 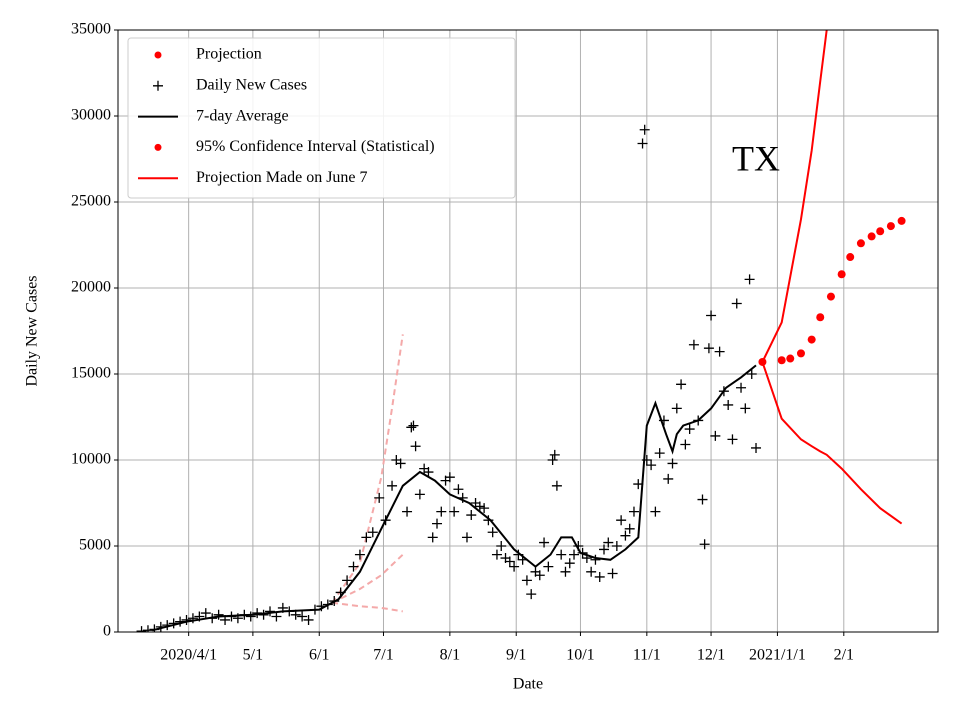 What do you see at coordinates (91, 459) in the screenshot?
I see `y-tick-label: 10000` at bounding box center [91, 459].